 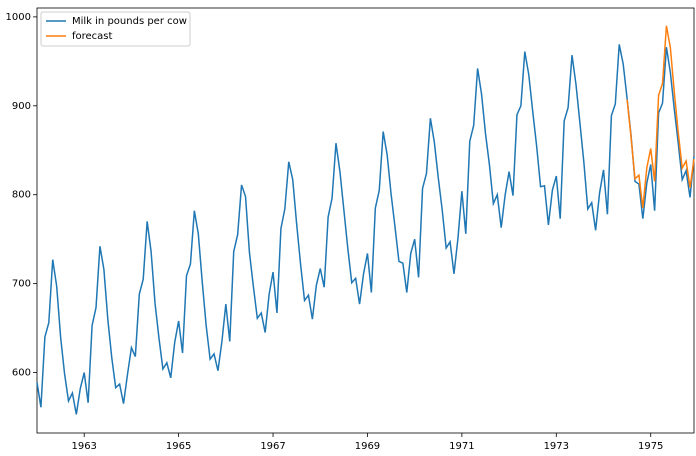 What do you see at coordinates (367, 446) in the screenshot?
I see `x-tick-label: 1969` at bounding box center [367, 446].